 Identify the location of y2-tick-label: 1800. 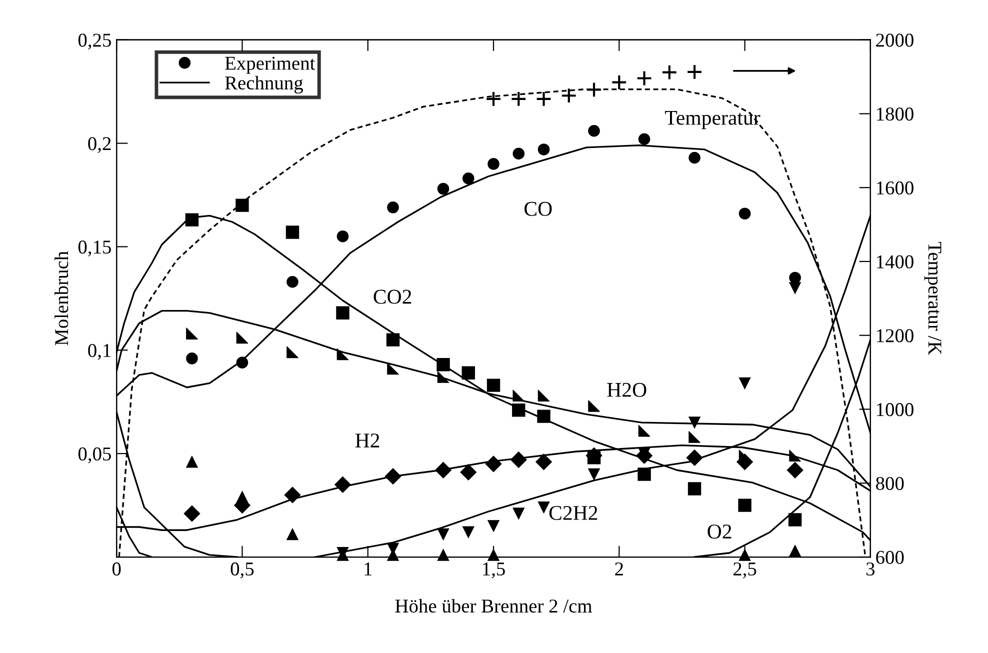
(895, 114).